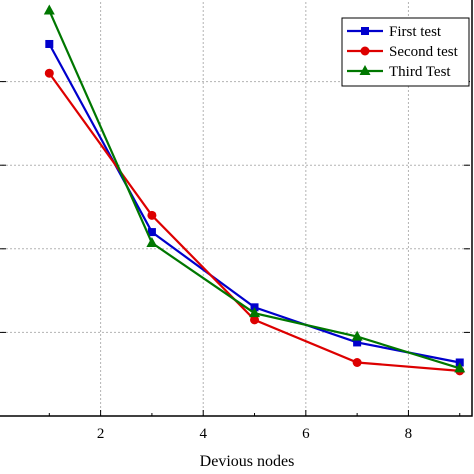 The width and height of the screenshot is (474, 474). I want to click on x-tick-label: 8, so click(409, 434).